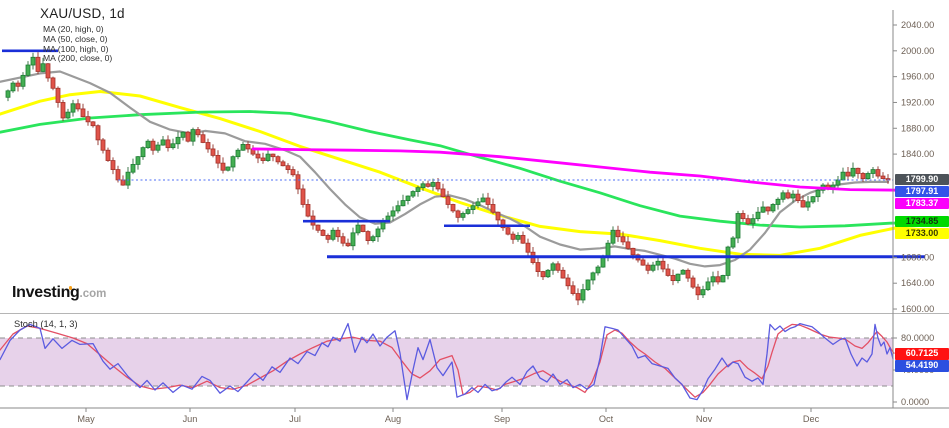 This screenshot has height=428, width=949. What do you see at coordinates (46, 324) in the screenshot?
I see `stoch-indicator-label: Stoch (14, 1, 3)` at bounding box center [46, 324].